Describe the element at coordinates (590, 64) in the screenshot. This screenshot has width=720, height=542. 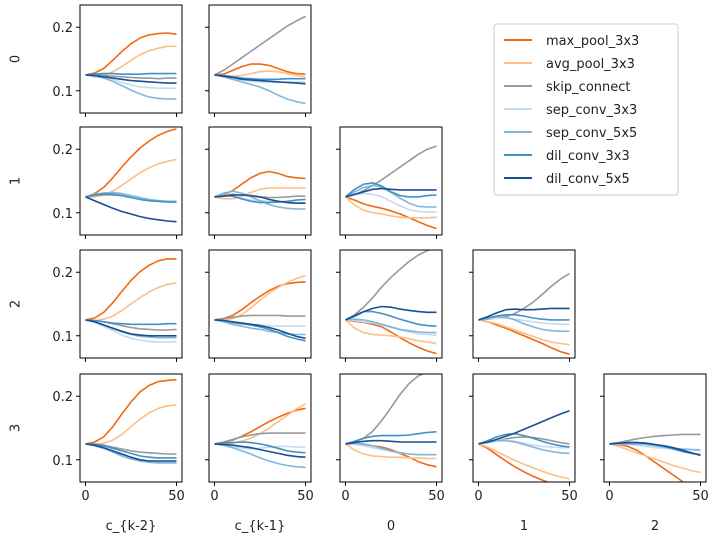
I see `legend-label: avg_pool_3x3` at that location.